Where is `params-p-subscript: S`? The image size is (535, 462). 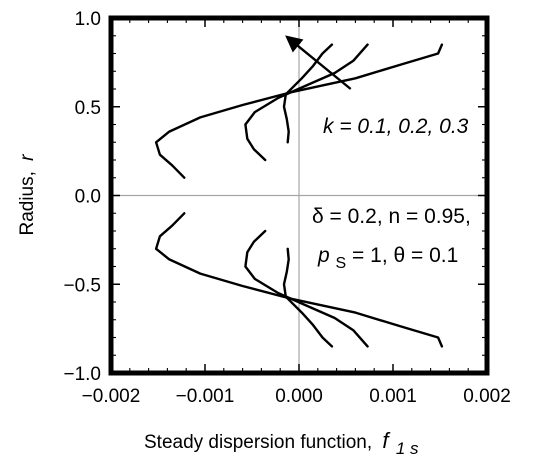
params-p-subscript: S is located at coordinates (341, 263).